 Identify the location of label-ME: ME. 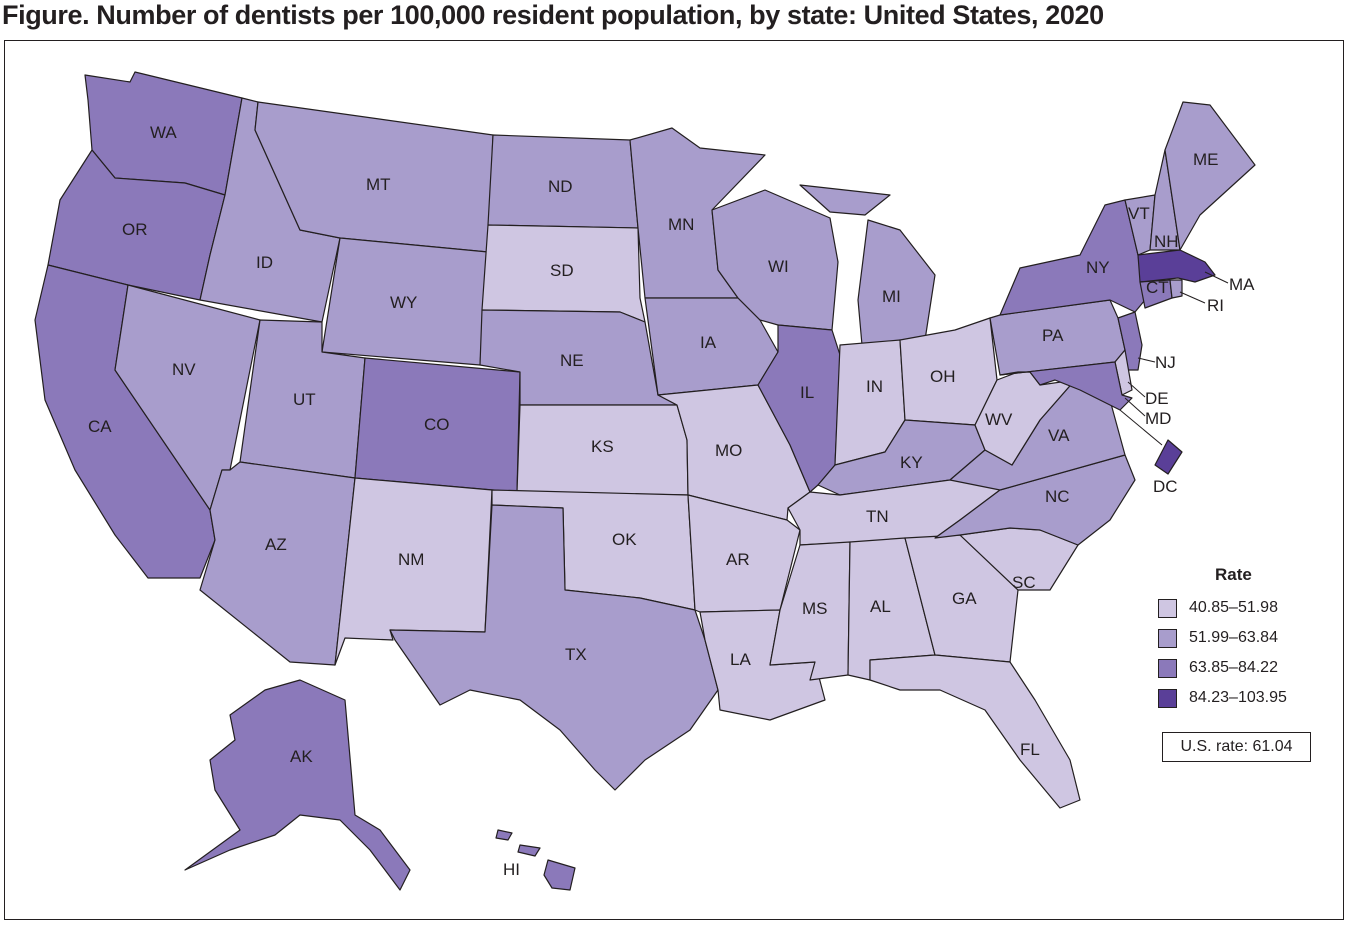
(1206, 159).